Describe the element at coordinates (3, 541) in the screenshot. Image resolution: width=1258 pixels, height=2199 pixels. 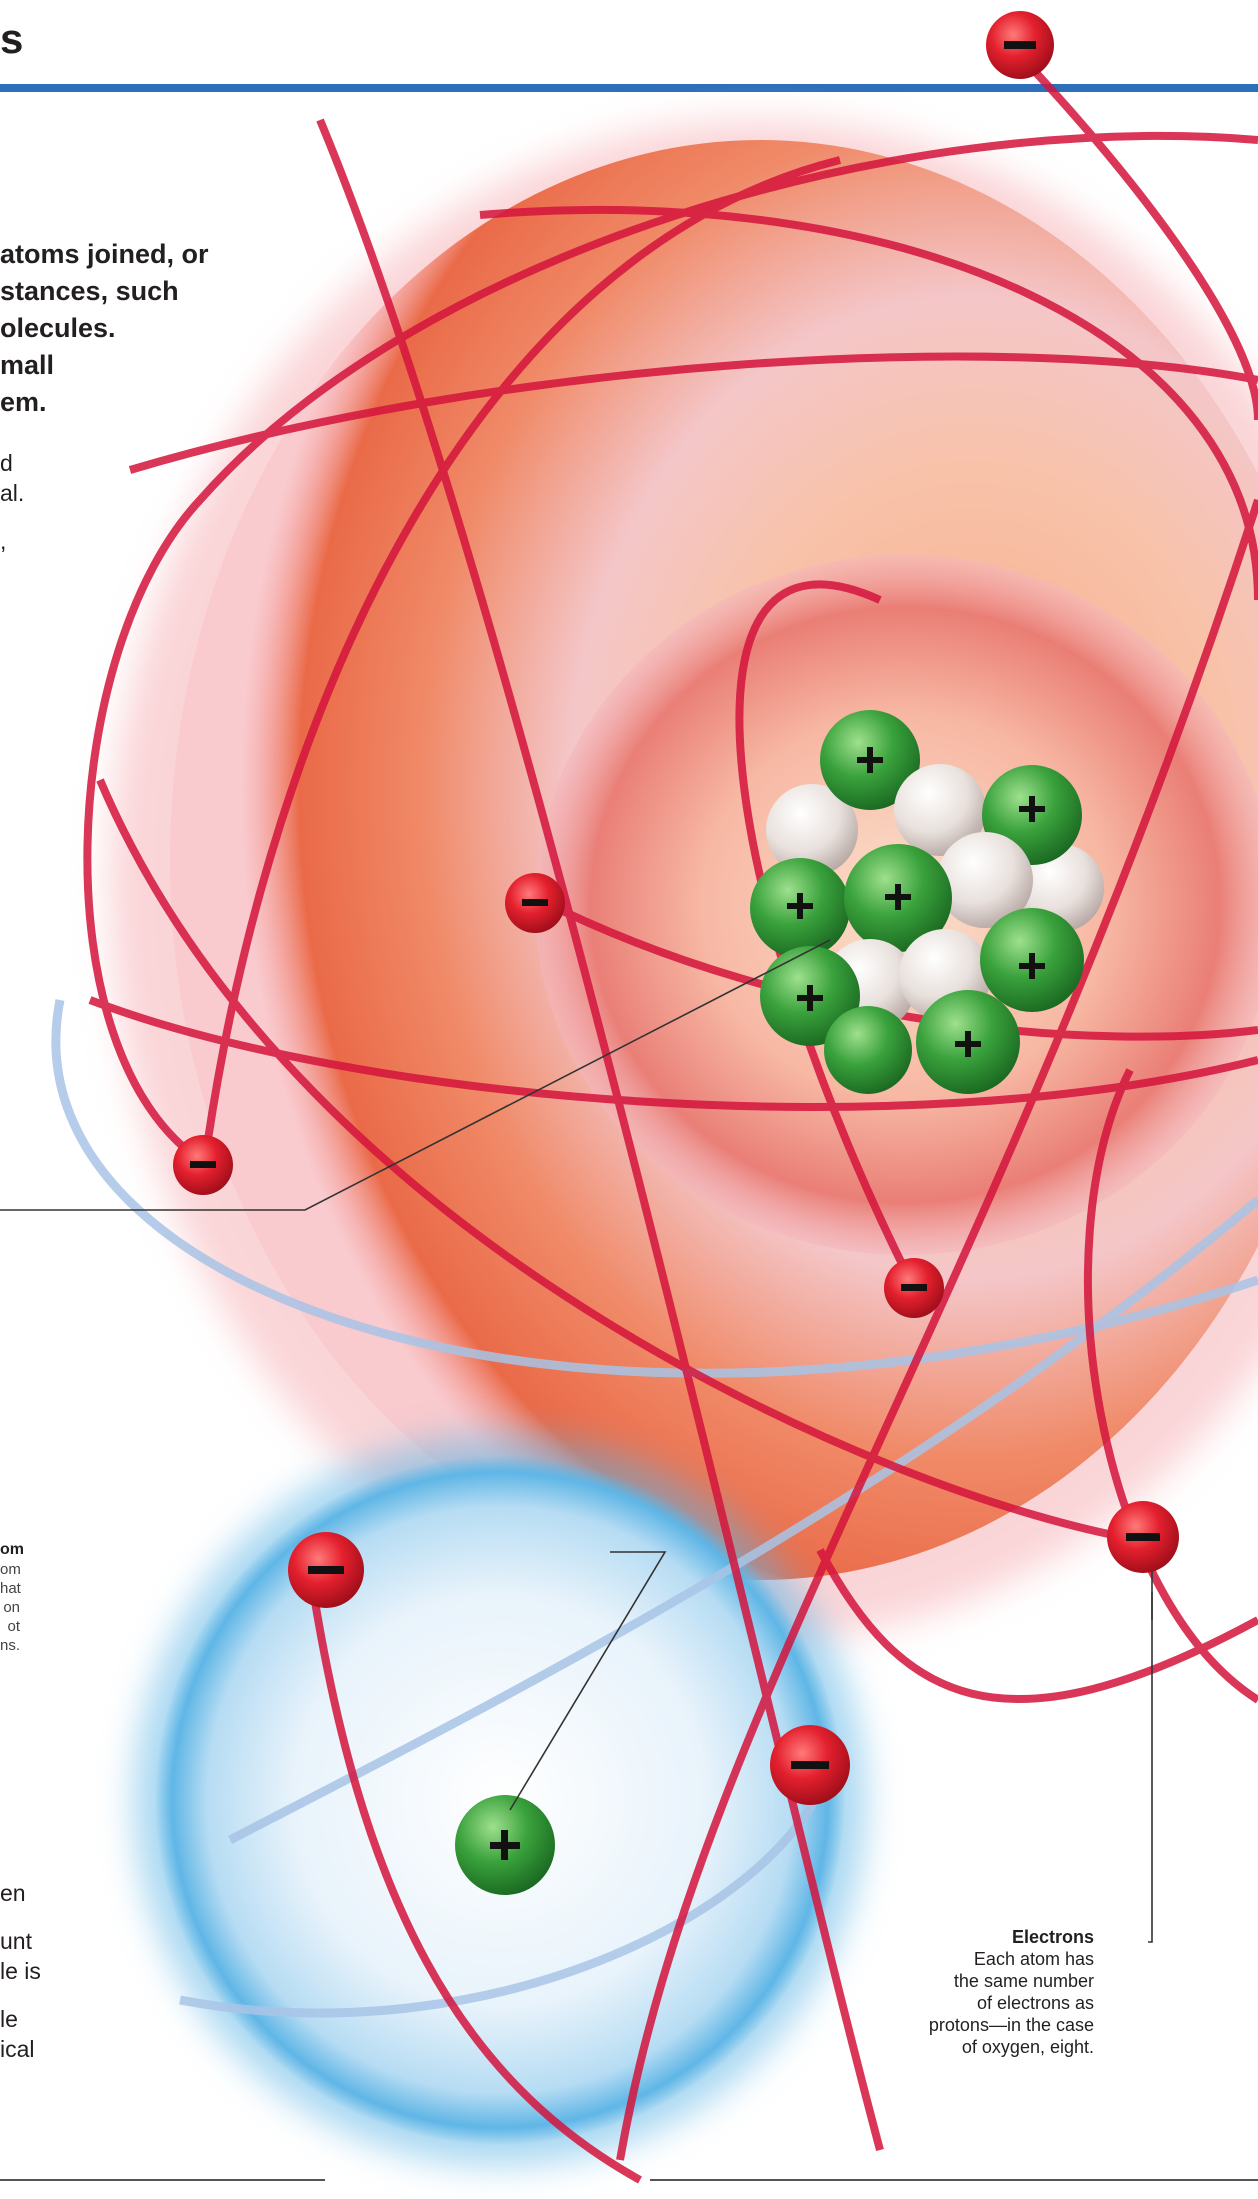
I see `body-line: ,` at that location.